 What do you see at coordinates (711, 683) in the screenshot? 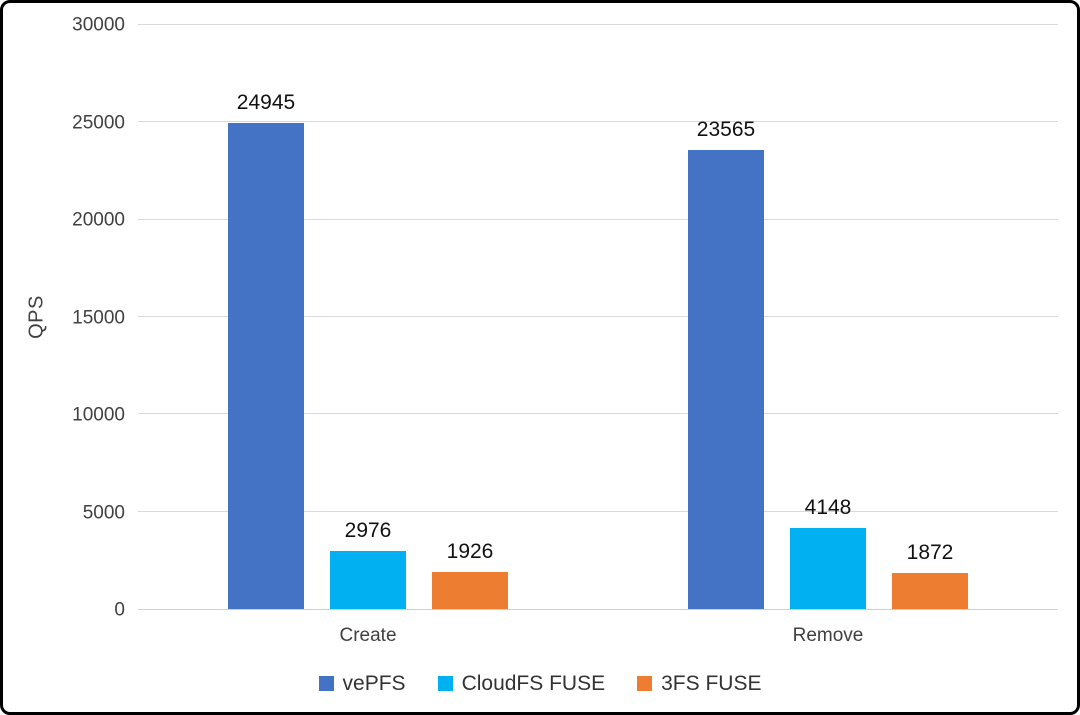
I see `legend-label: 3FS FUSE` at bounding box center [711, 683].